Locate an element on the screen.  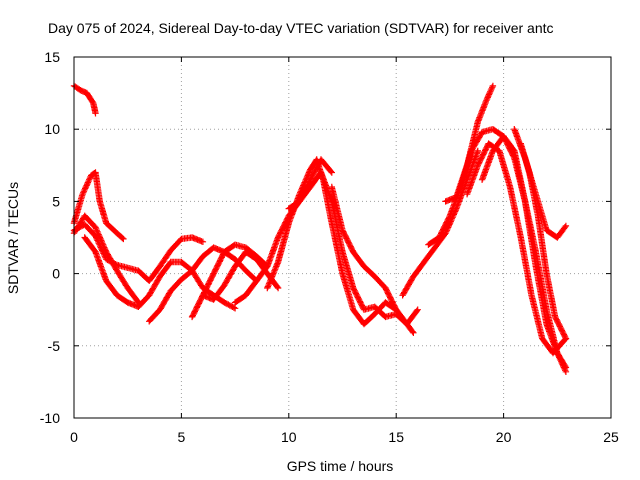
x-tick-label: 15 is located at coordinates (396, 437).